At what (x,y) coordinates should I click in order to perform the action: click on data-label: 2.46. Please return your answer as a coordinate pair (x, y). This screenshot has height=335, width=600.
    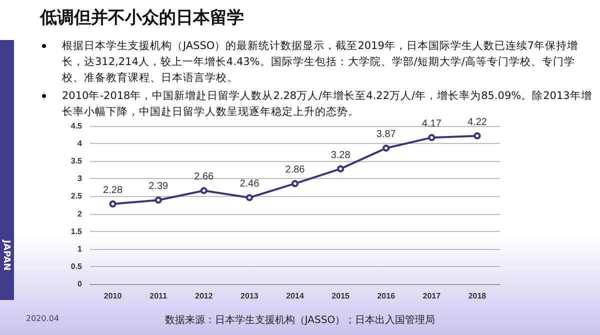
    Looking at the image, I should click on (250, 184).